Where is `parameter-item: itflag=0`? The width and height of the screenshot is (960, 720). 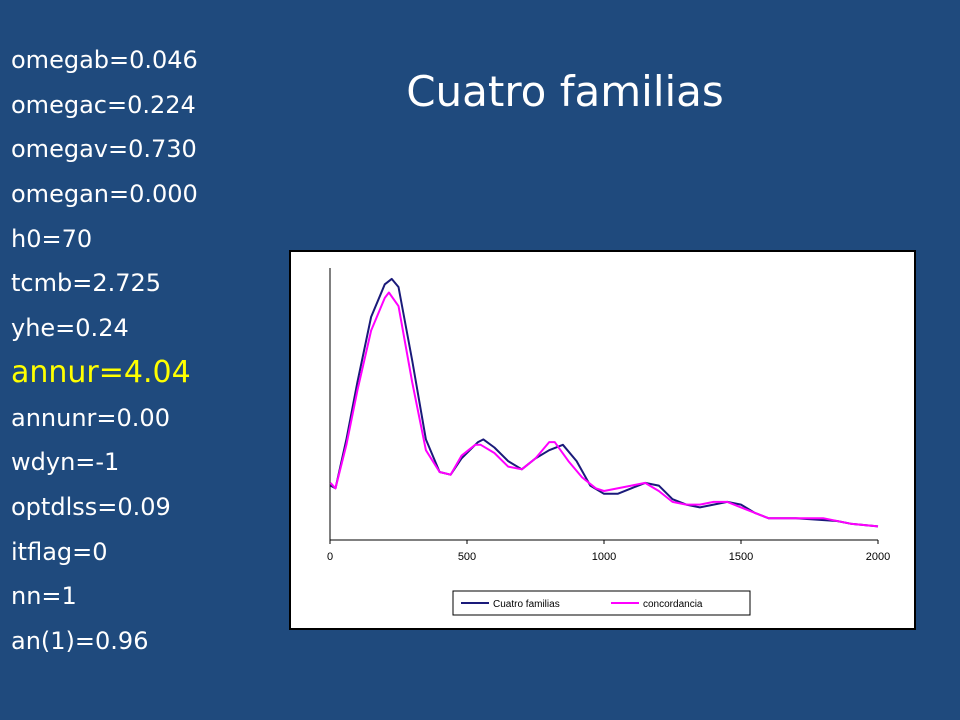 parameter-item: itflag=0 is located at coordinates (59, 551).